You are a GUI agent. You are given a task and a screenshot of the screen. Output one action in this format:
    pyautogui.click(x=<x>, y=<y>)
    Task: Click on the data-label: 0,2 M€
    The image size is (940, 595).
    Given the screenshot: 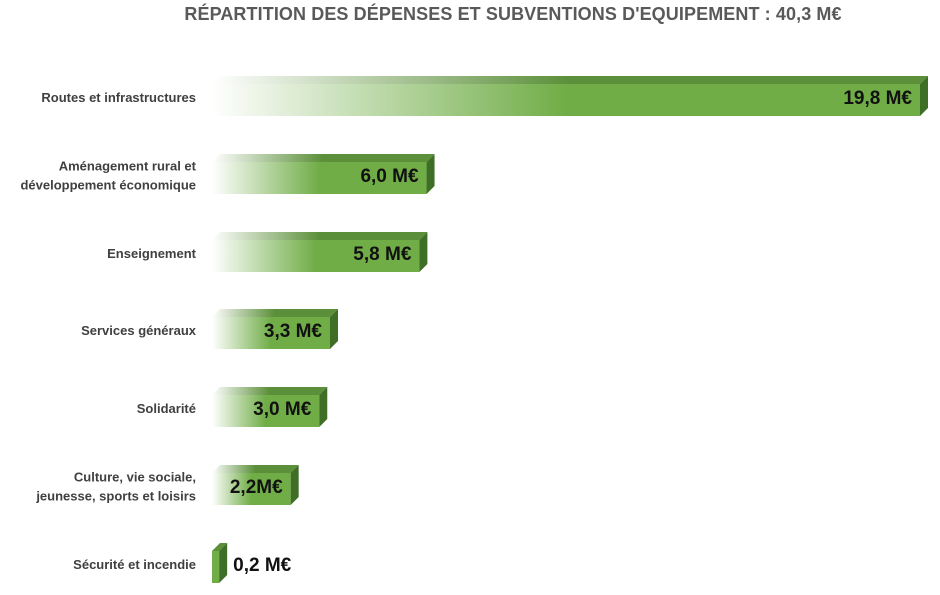 What is the action you would take?
    pyautogui.click(x=262, y=565)
    